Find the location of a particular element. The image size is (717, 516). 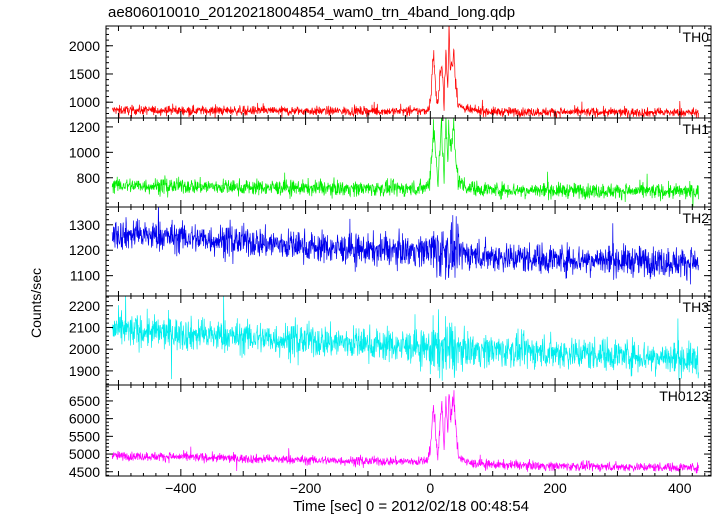

y-tick-label: 6000 is located at coordinates (84, 419).